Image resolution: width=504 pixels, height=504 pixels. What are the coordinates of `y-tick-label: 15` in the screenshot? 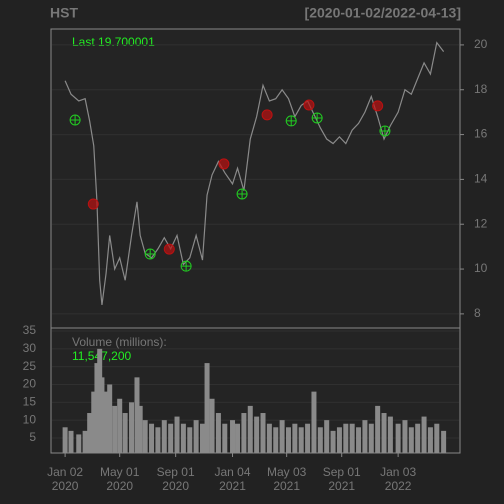 It's located at (30, 401).